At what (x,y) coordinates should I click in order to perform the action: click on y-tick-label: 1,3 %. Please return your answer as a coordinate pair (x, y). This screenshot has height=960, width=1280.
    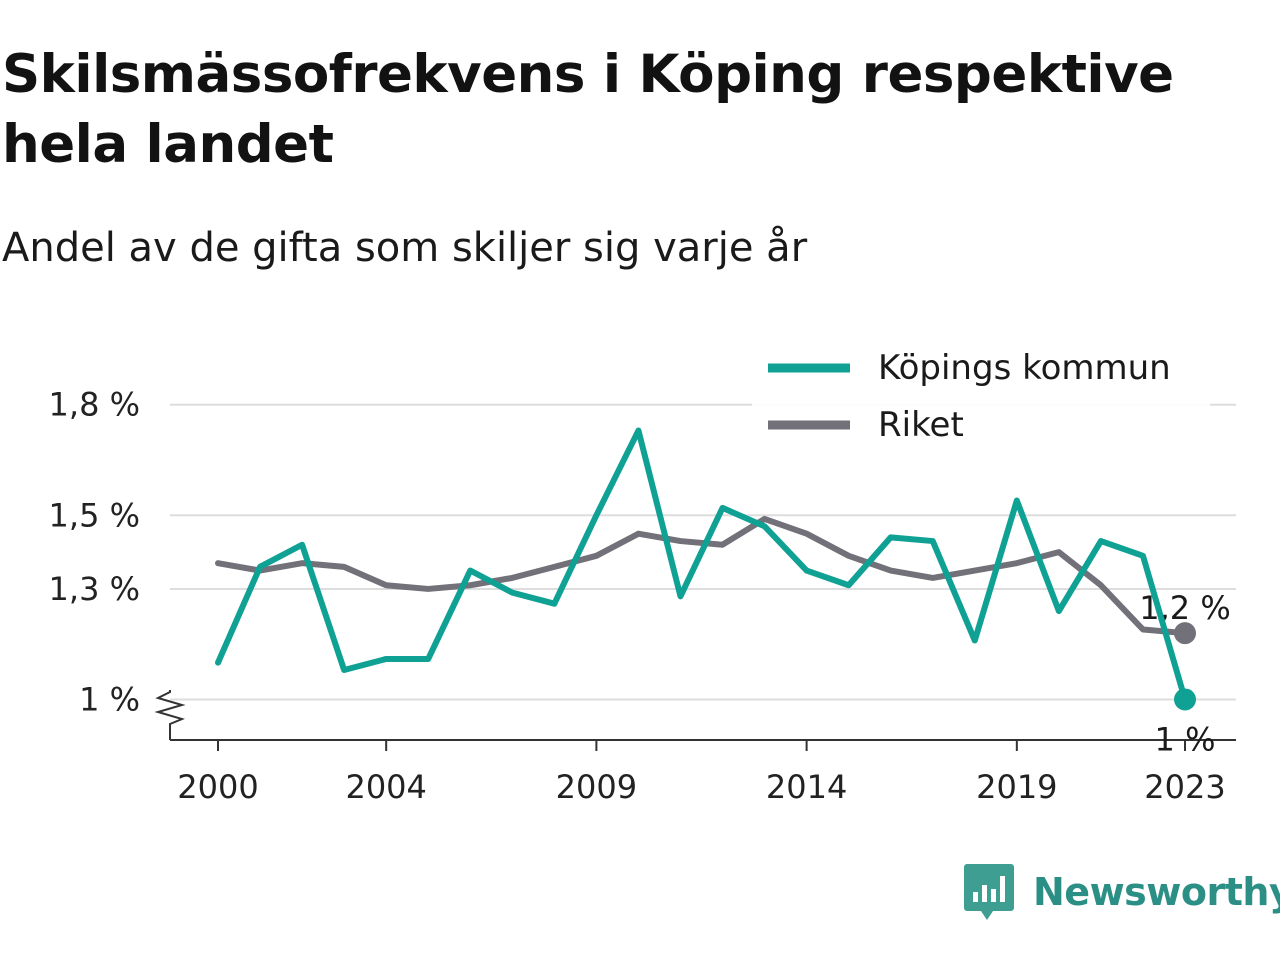
    Looking at the image, I should click on (94, 589).